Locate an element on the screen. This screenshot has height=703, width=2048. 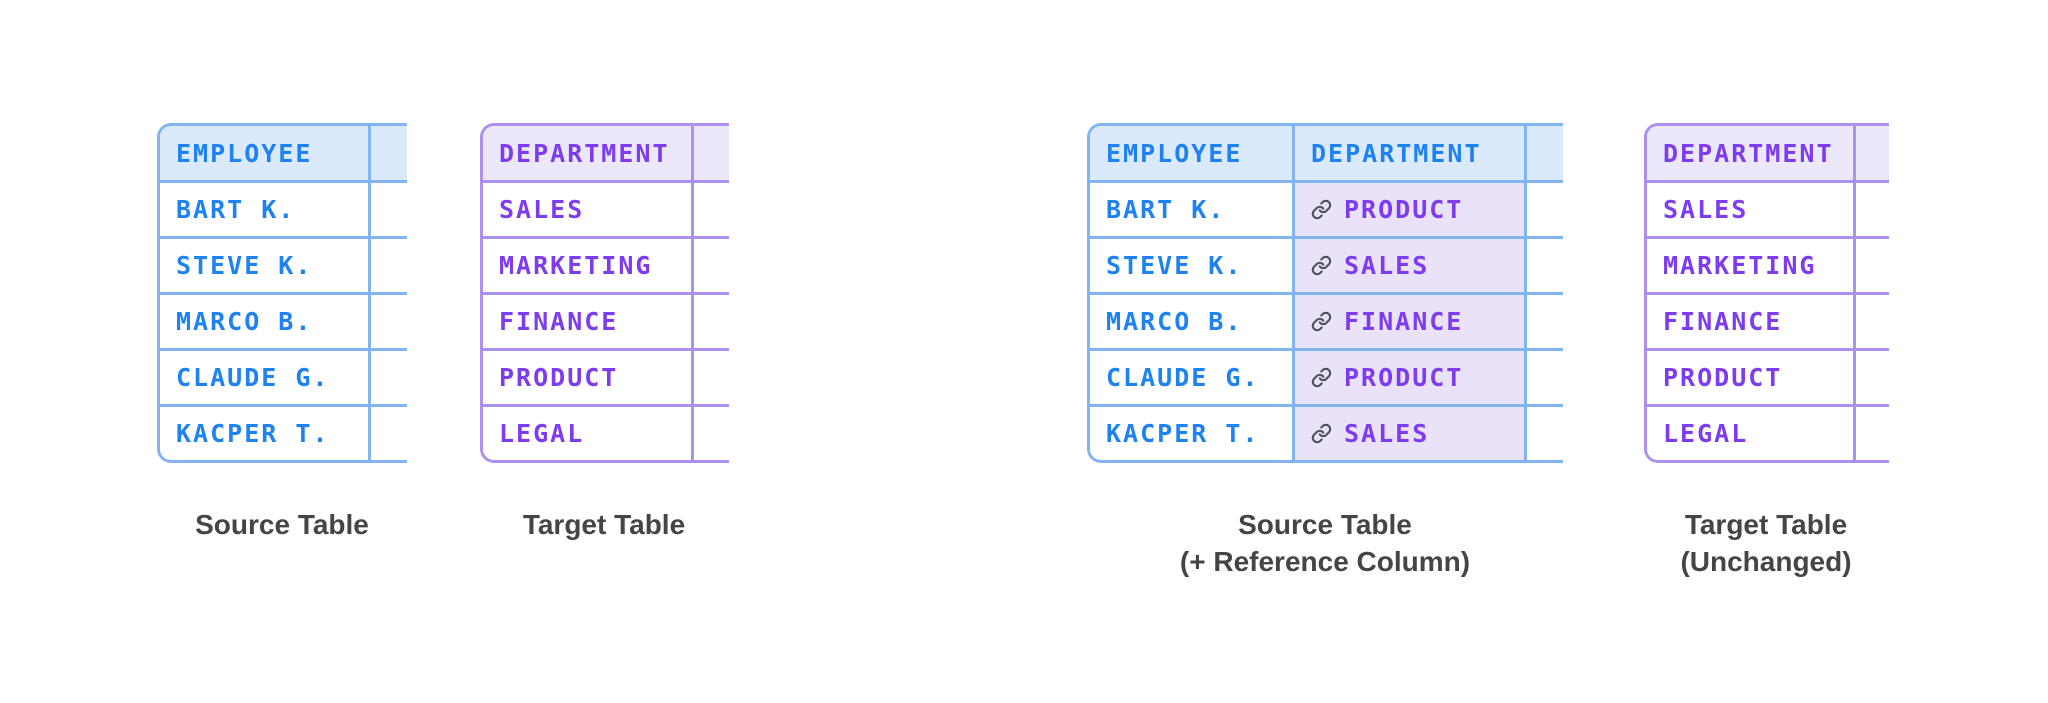
table-header-row: EMPLOYEE is located at coordinates (283, 153).